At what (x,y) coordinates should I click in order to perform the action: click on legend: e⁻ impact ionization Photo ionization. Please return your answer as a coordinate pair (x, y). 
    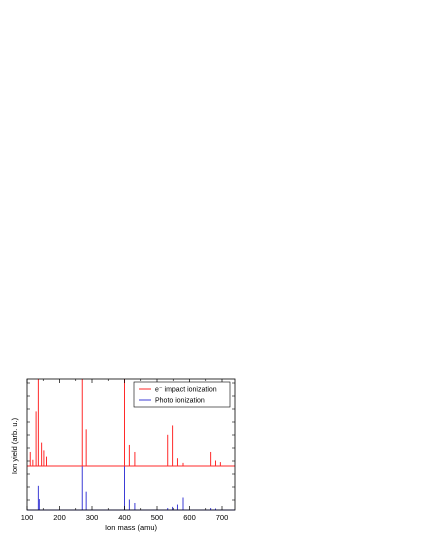
    Looking at the image, I should click on (182, 394).